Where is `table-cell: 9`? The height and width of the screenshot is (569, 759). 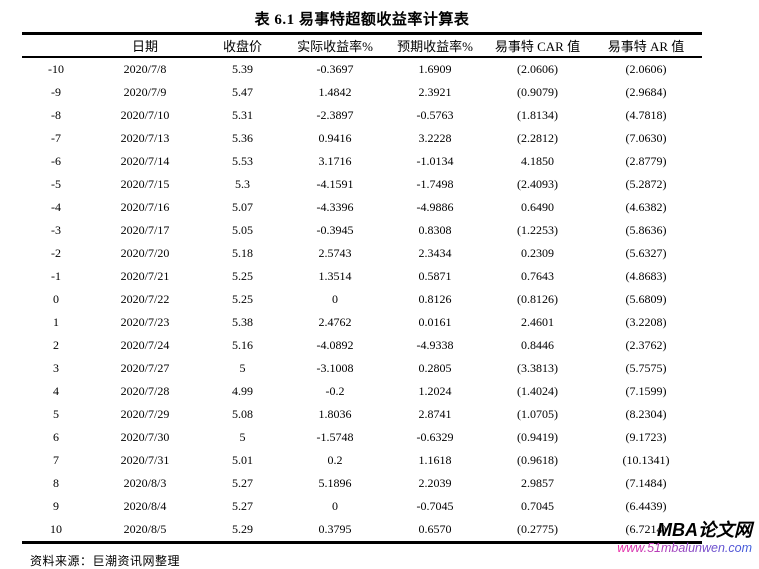 table-cell: 9 is located at coordinates (56, 506).